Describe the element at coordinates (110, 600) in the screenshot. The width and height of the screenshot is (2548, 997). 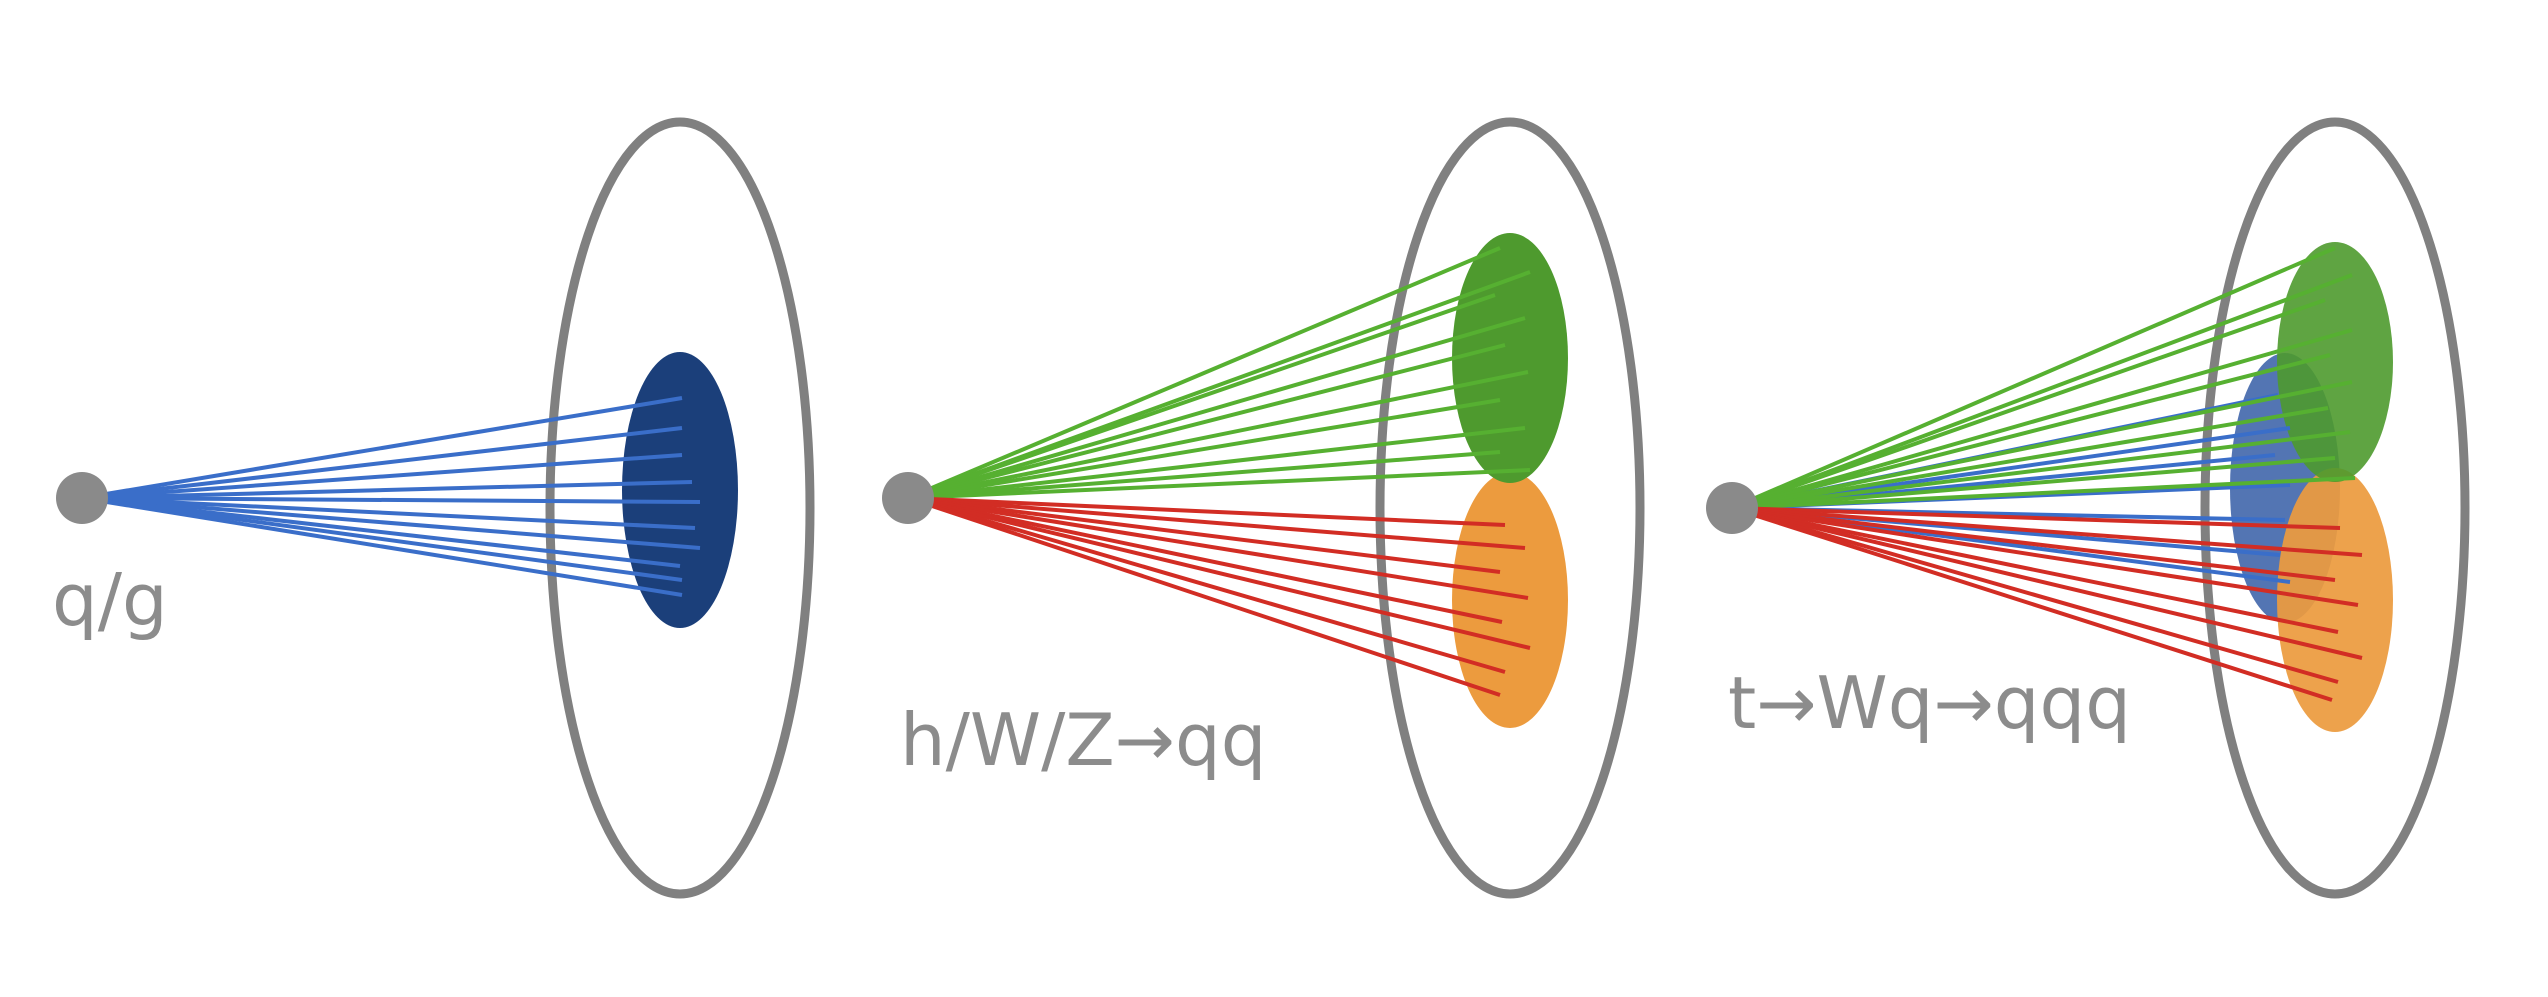
I see `panel-label: q/g` at that location.